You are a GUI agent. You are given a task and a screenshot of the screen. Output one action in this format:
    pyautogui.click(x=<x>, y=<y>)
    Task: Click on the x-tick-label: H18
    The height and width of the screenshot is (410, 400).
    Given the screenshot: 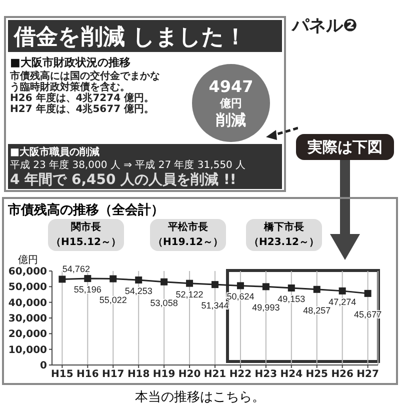 What is the action you would take?
    pyautogui.click(x=138, y=374)
    